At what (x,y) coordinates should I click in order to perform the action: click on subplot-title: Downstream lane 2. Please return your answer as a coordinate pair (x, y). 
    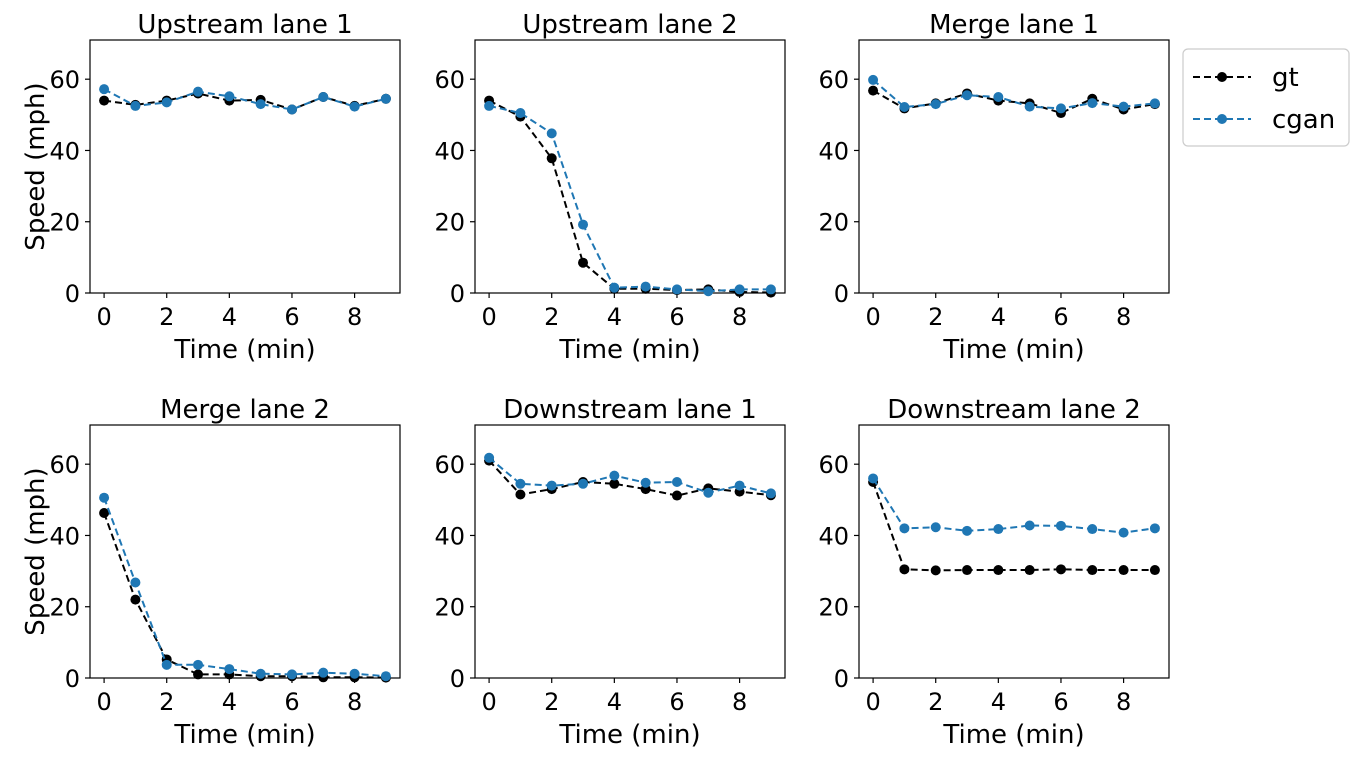
    Looking at the image, I should click on (1014, 410).